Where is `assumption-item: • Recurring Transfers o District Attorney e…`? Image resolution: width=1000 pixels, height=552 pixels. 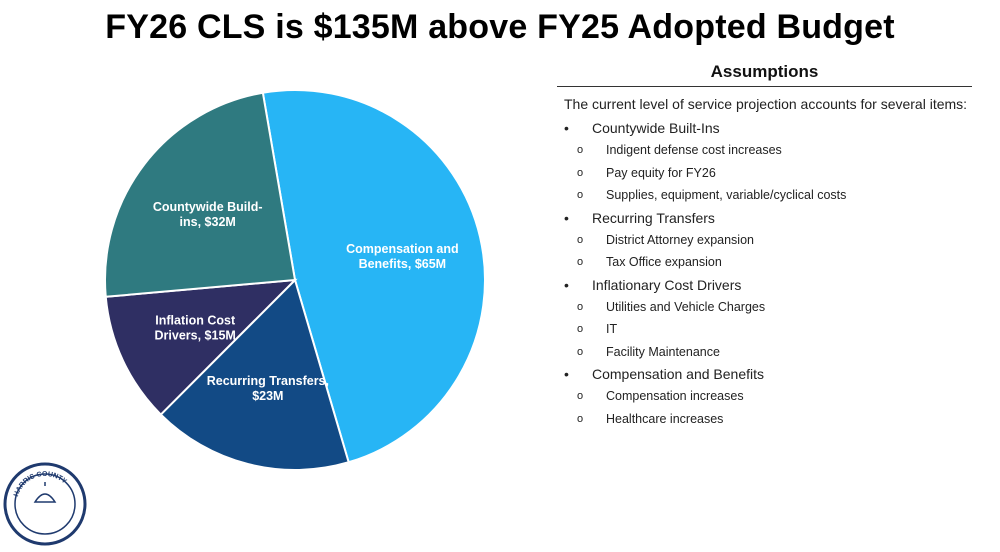 assumption-item: • Recurring Transfers o District Attorney e… is located at coordinates (764, 240).